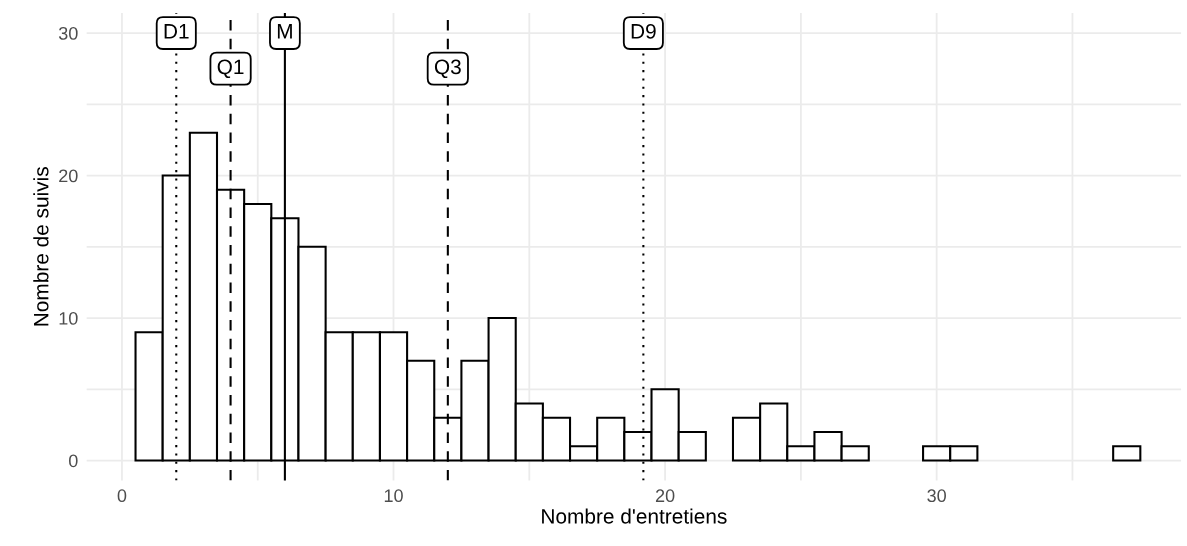  I want to click on ref-line-label: M, so click(284, 31).